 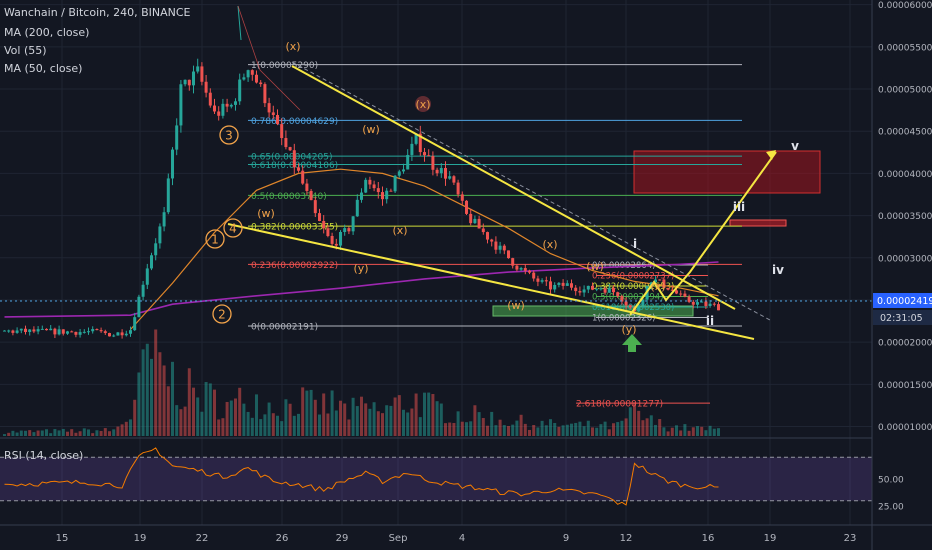 I want to click on spike-wick, so click(x=239, y=23).